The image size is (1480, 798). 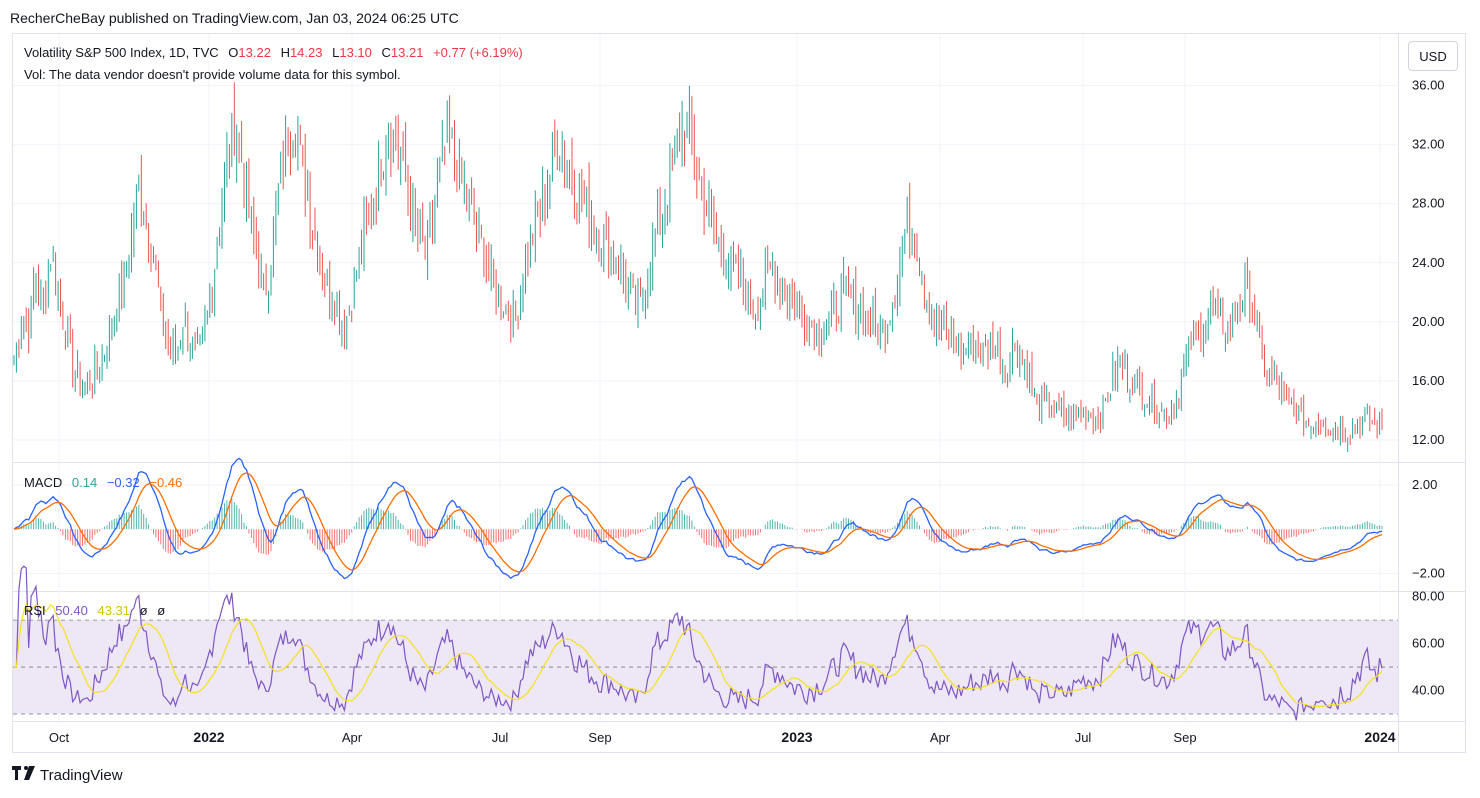 What do you see at coordinates (301, 52) in the screenshot?
I see `high-value: H14.23` at bounding box center [301, 52].